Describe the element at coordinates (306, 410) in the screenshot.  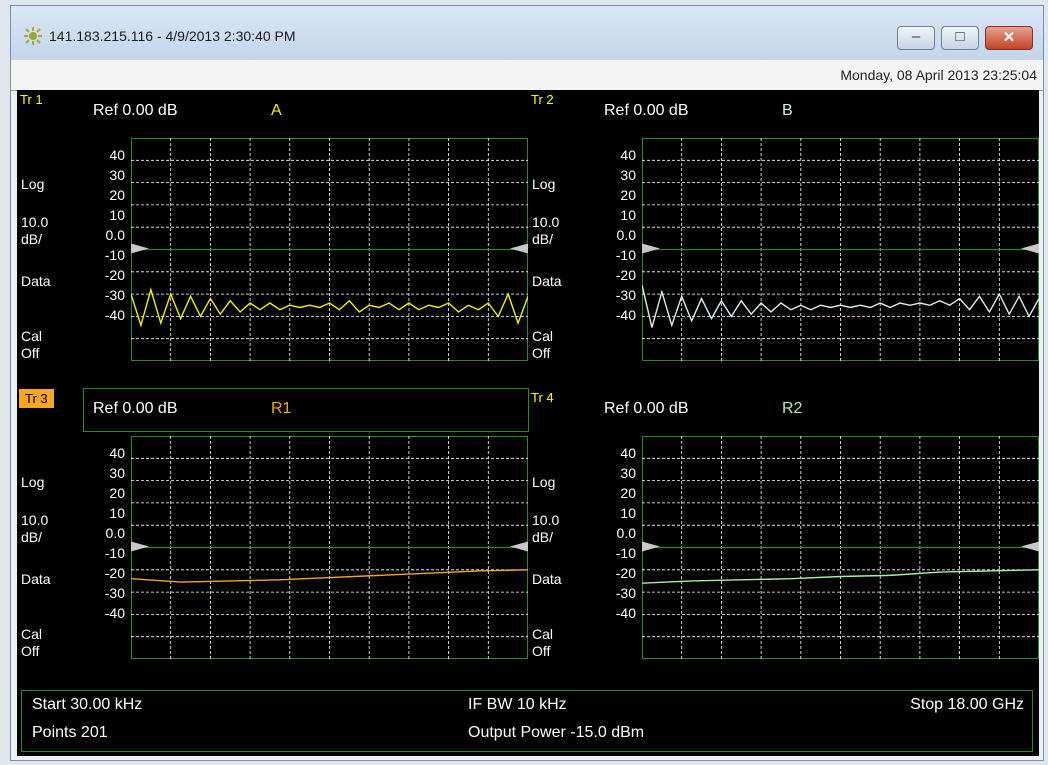
I see `trace-header-box` at that location.